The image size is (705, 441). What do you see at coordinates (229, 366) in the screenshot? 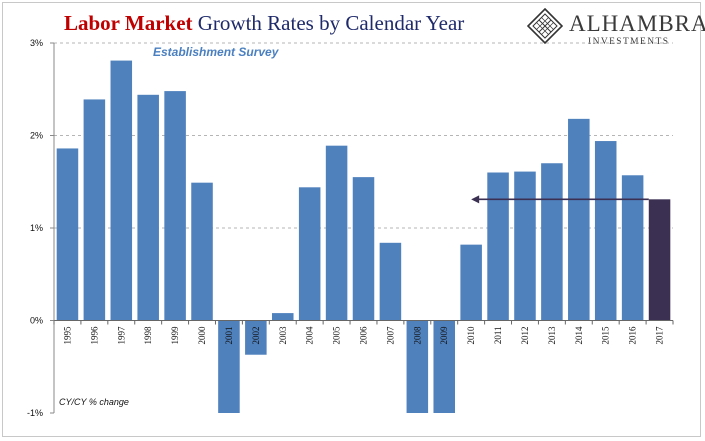
I see `bar-2001` at bounding box center [229, 366].